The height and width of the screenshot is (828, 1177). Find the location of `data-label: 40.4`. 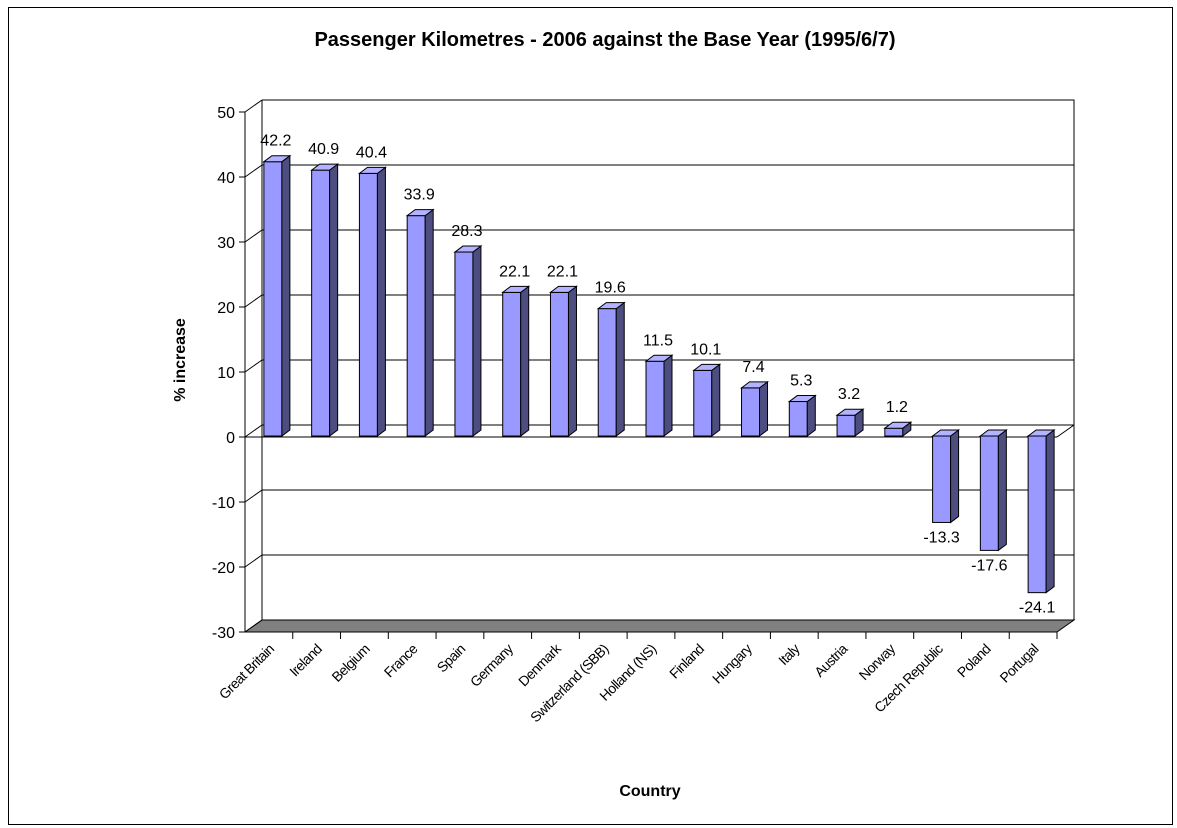

data-label: 40.4 is located at coordinates (371, 152).